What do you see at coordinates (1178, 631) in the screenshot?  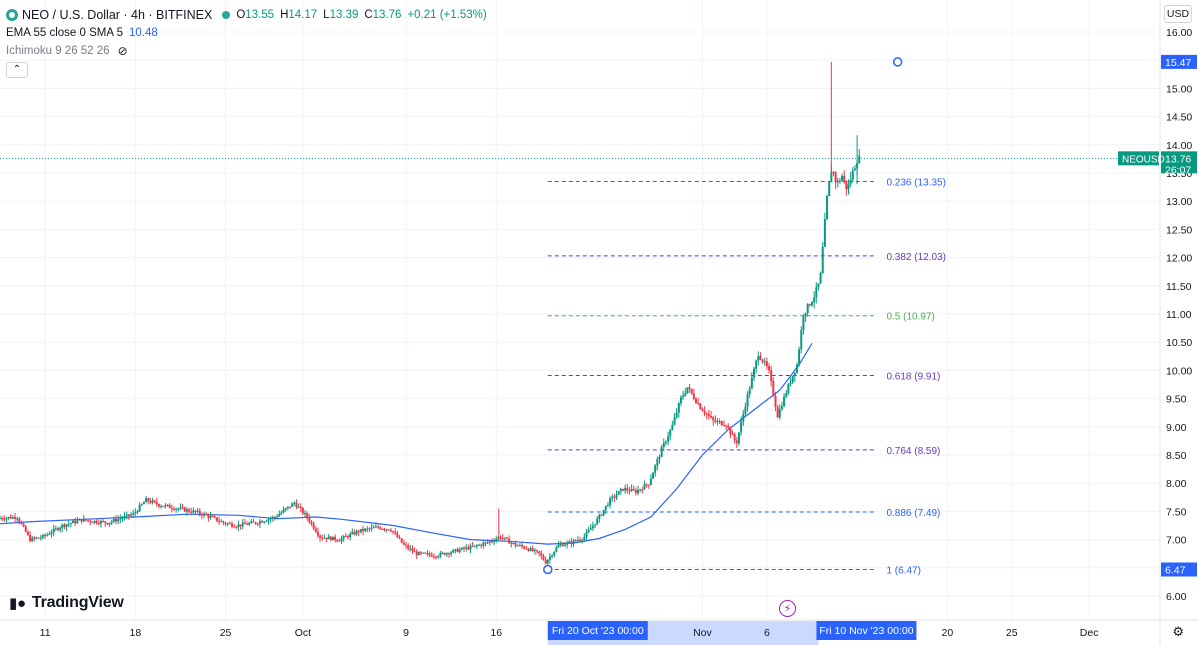 I see `settings-gear-icon: ⚙` at bounding box center [1178, 631].